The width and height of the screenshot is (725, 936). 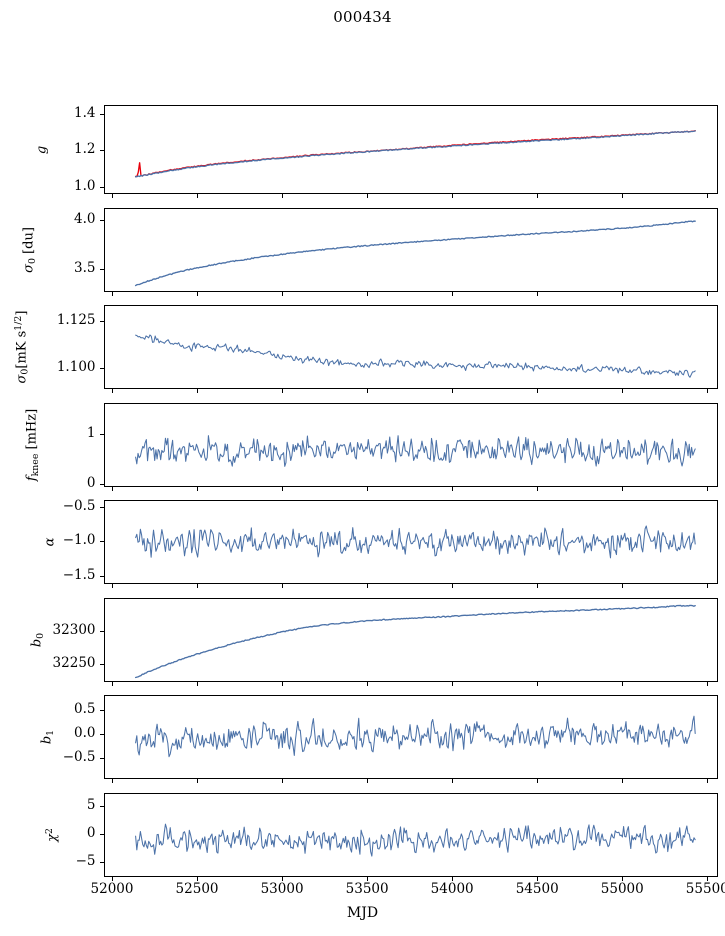 I want to click on x-tick-label: 54000, so click(x=452, y=889).